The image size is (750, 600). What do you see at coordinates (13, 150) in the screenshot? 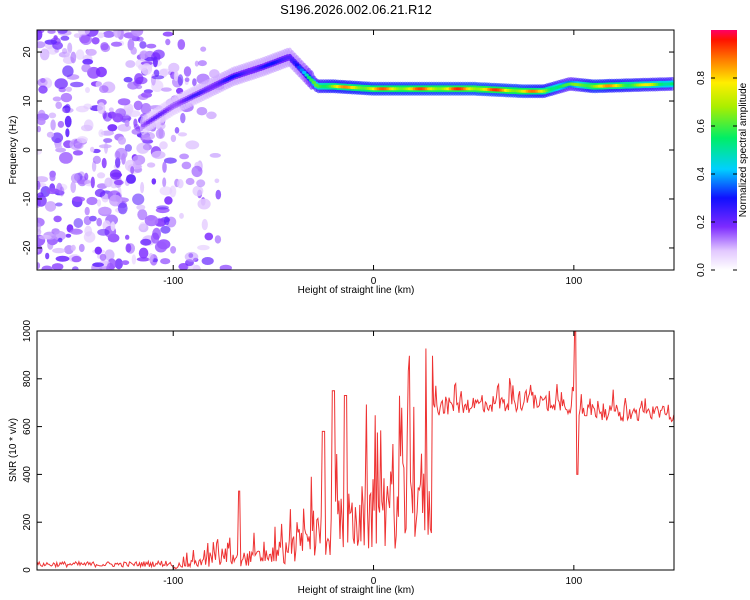
I see `heatmap-y-label: Frequency (Hz)` at bounding box center [13, 150].